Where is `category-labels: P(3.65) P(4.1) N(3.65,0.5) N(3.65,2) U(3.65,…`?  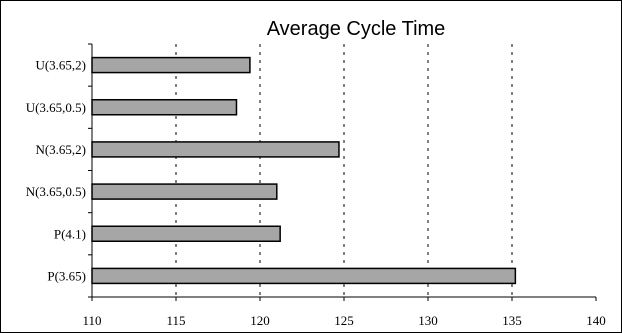
category-labels: P(3.65) P(4.1) N(3.65,0.5) N(3.65,2) U(3.65,… is located at coordinates (56, 171).